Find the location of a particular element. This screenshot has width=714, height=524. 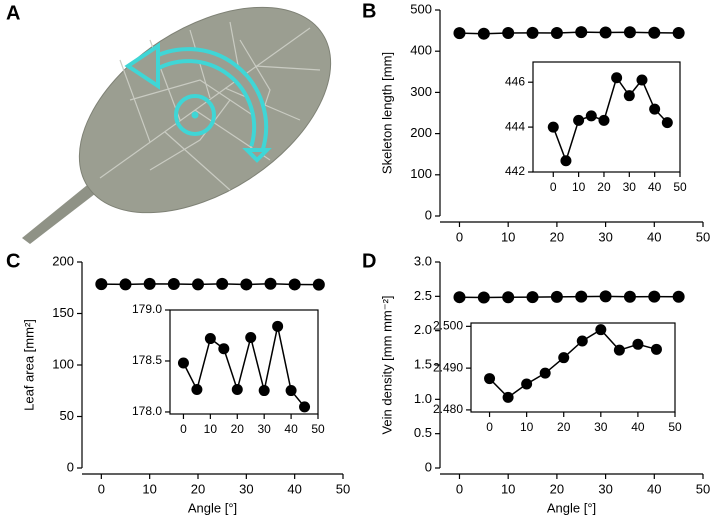

x-axis-label: Angle [°] is located at coordinates (212, 507).